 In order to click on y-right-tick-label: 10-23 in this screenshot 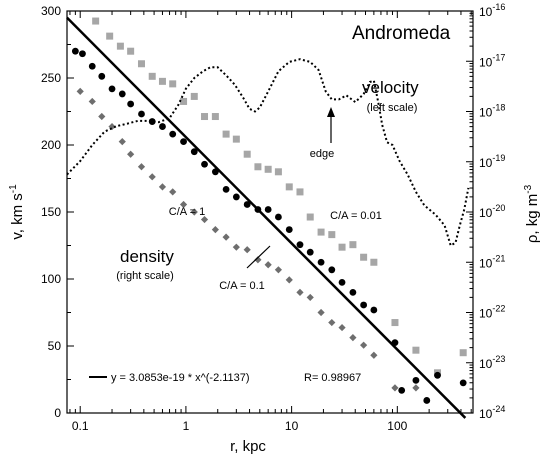, I will do `click(492, 362)`.